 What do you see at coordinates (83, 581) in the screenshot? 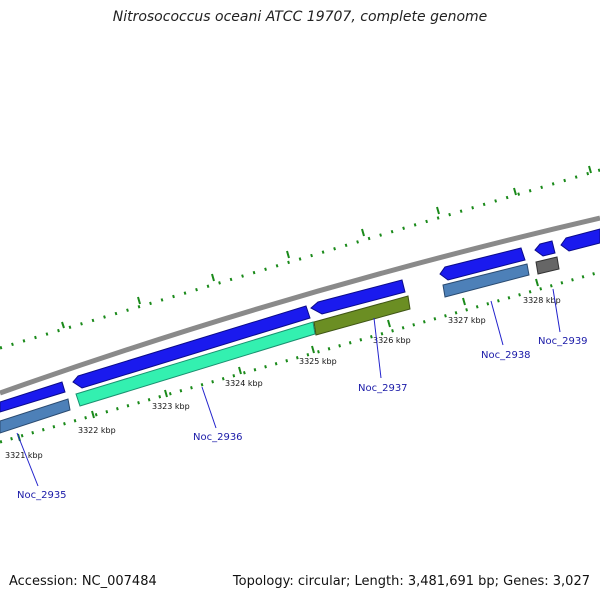
I see `accession-label: Accession: NC_007484` at bounding box center [83, 581].